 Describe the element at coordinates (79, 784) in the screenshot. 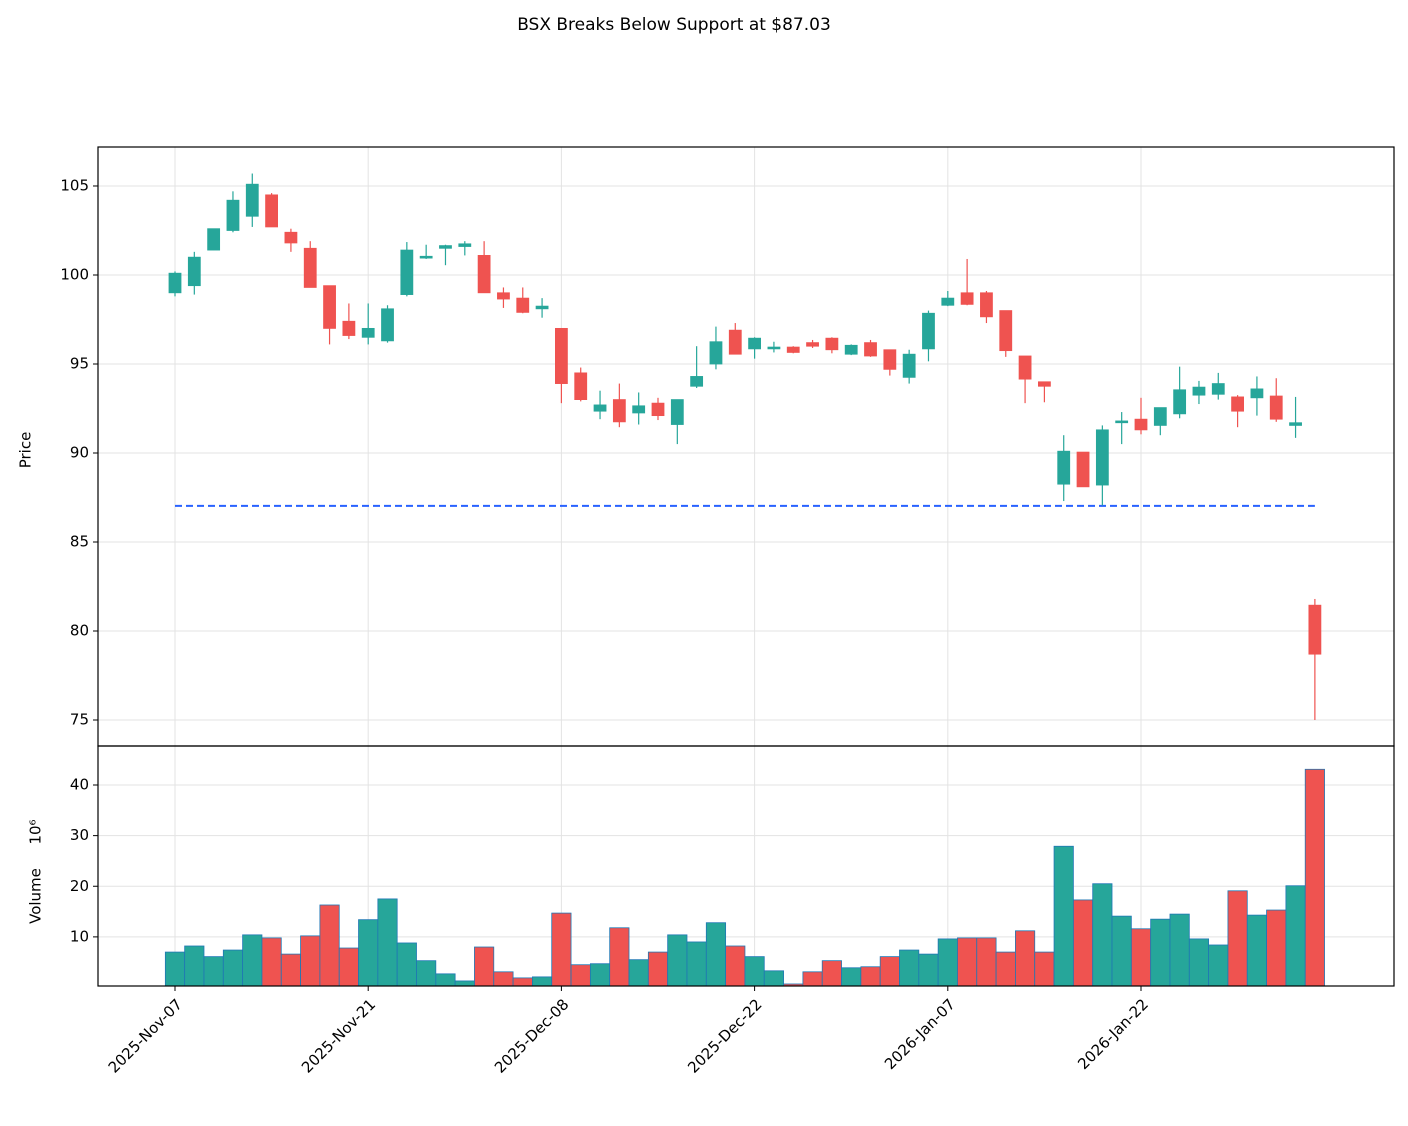

I see `y-tick-label: 40` at that location.